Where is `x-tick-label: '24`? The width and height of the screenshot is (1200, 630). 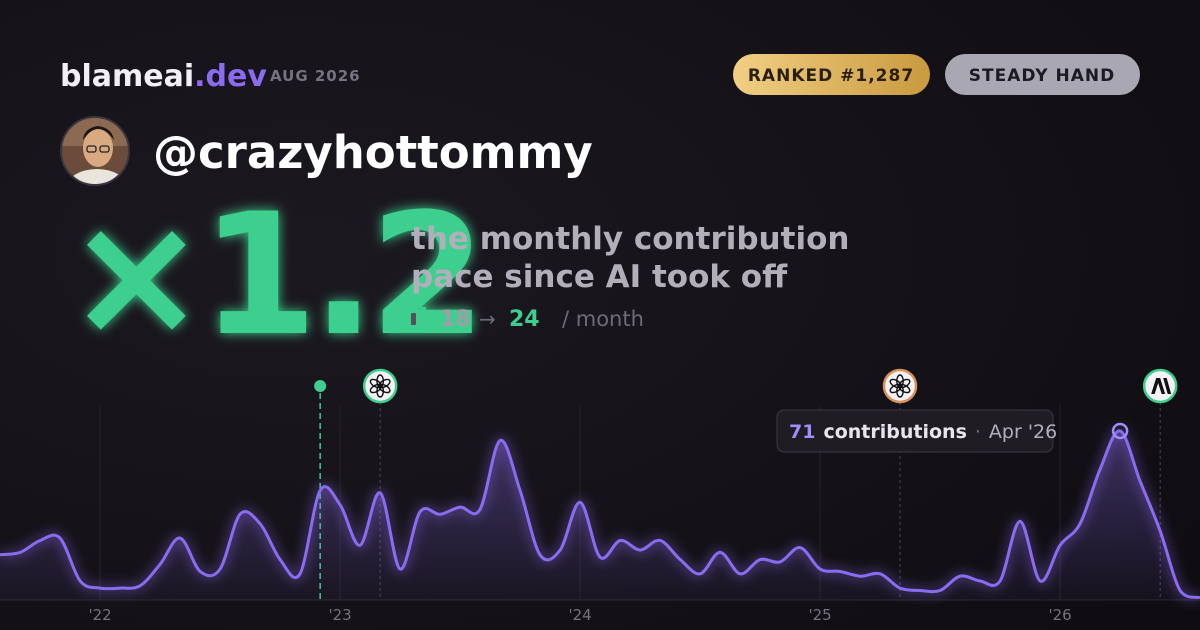
x-tick-label: '24 is located at coordinates (579, 615).